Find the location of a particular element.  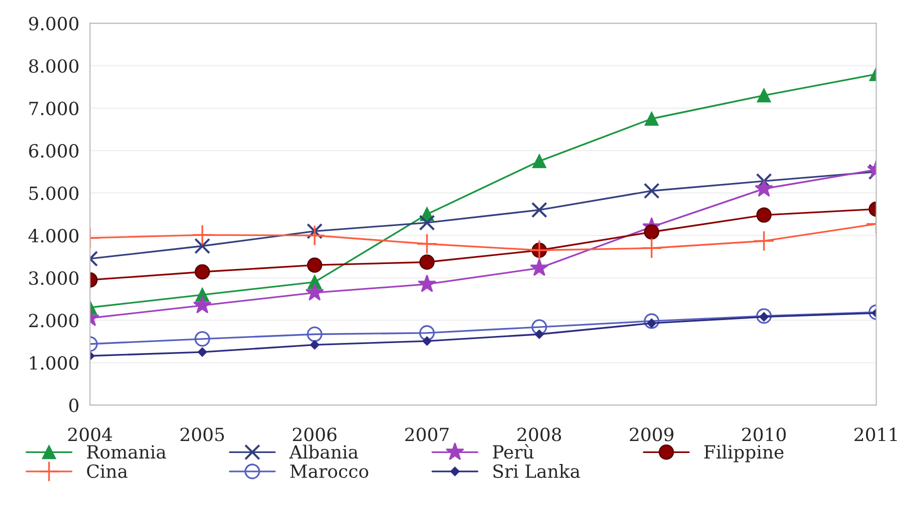

y-tick-label: 1.000 is located at coordinates (54, 363).